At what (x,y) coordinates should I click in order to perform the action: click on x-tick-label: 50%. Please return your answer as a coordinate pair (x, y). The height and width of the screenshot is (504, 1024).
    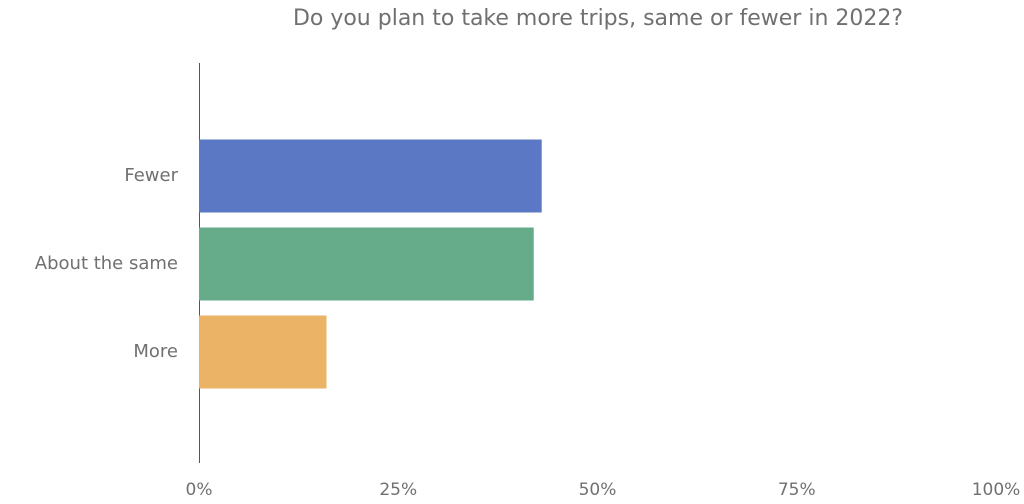
    Looking at the image, I should click on (598, 490).